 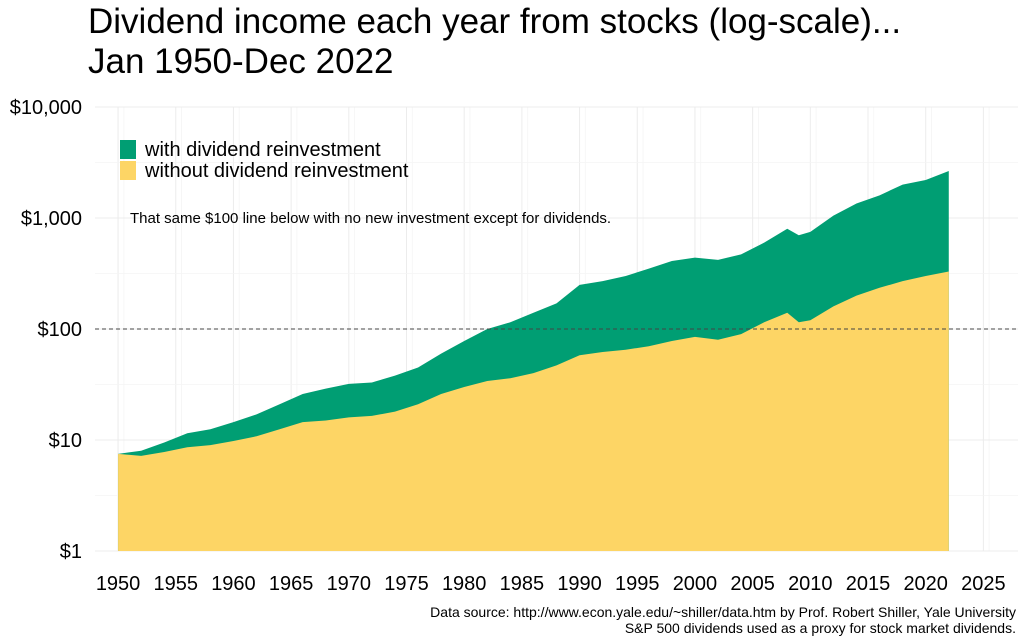 I want to click on legend-swatch-without, so click(x=128, y=170).